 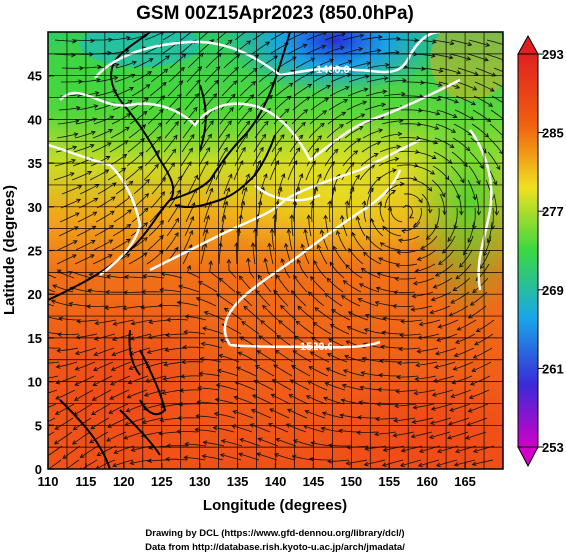 I want to click on y-tick-label: 10, so click(x=35, y=382).